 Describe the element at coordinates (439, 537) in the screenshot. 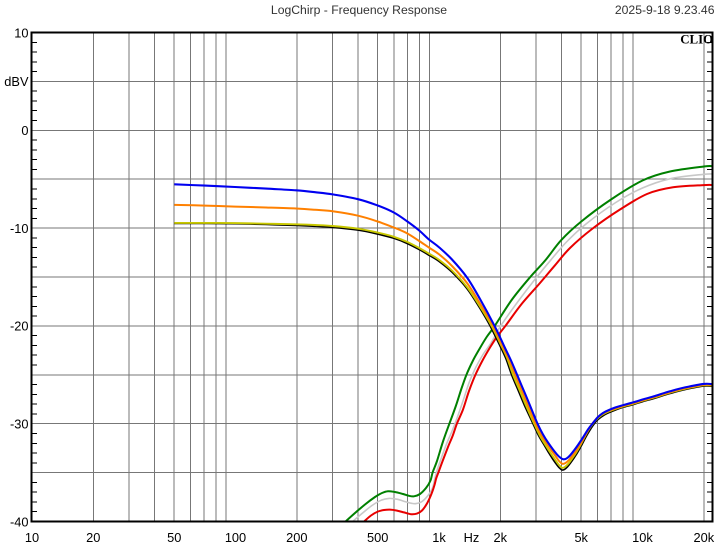

I see `svg-text: 1k` at that location.